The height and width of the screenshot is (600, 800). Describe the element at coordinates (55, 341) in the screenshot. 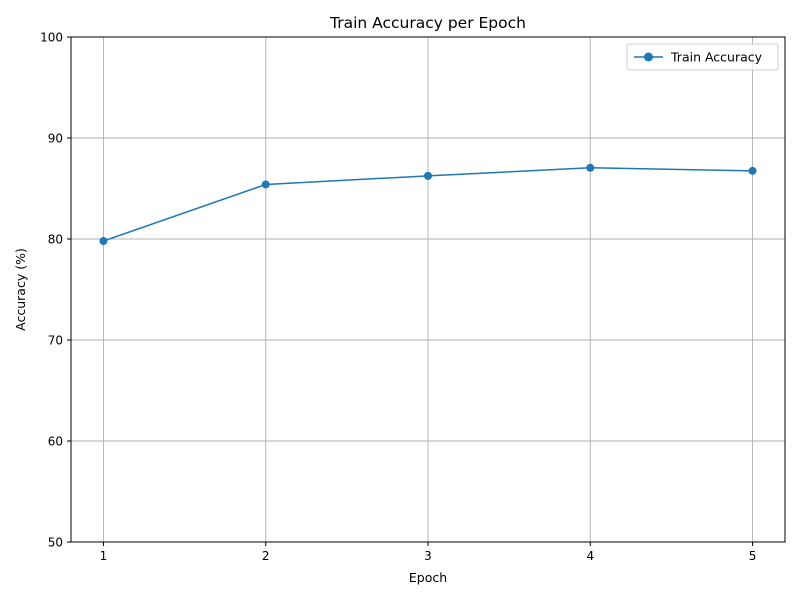

I see `y-tick-label: 70` at that location.